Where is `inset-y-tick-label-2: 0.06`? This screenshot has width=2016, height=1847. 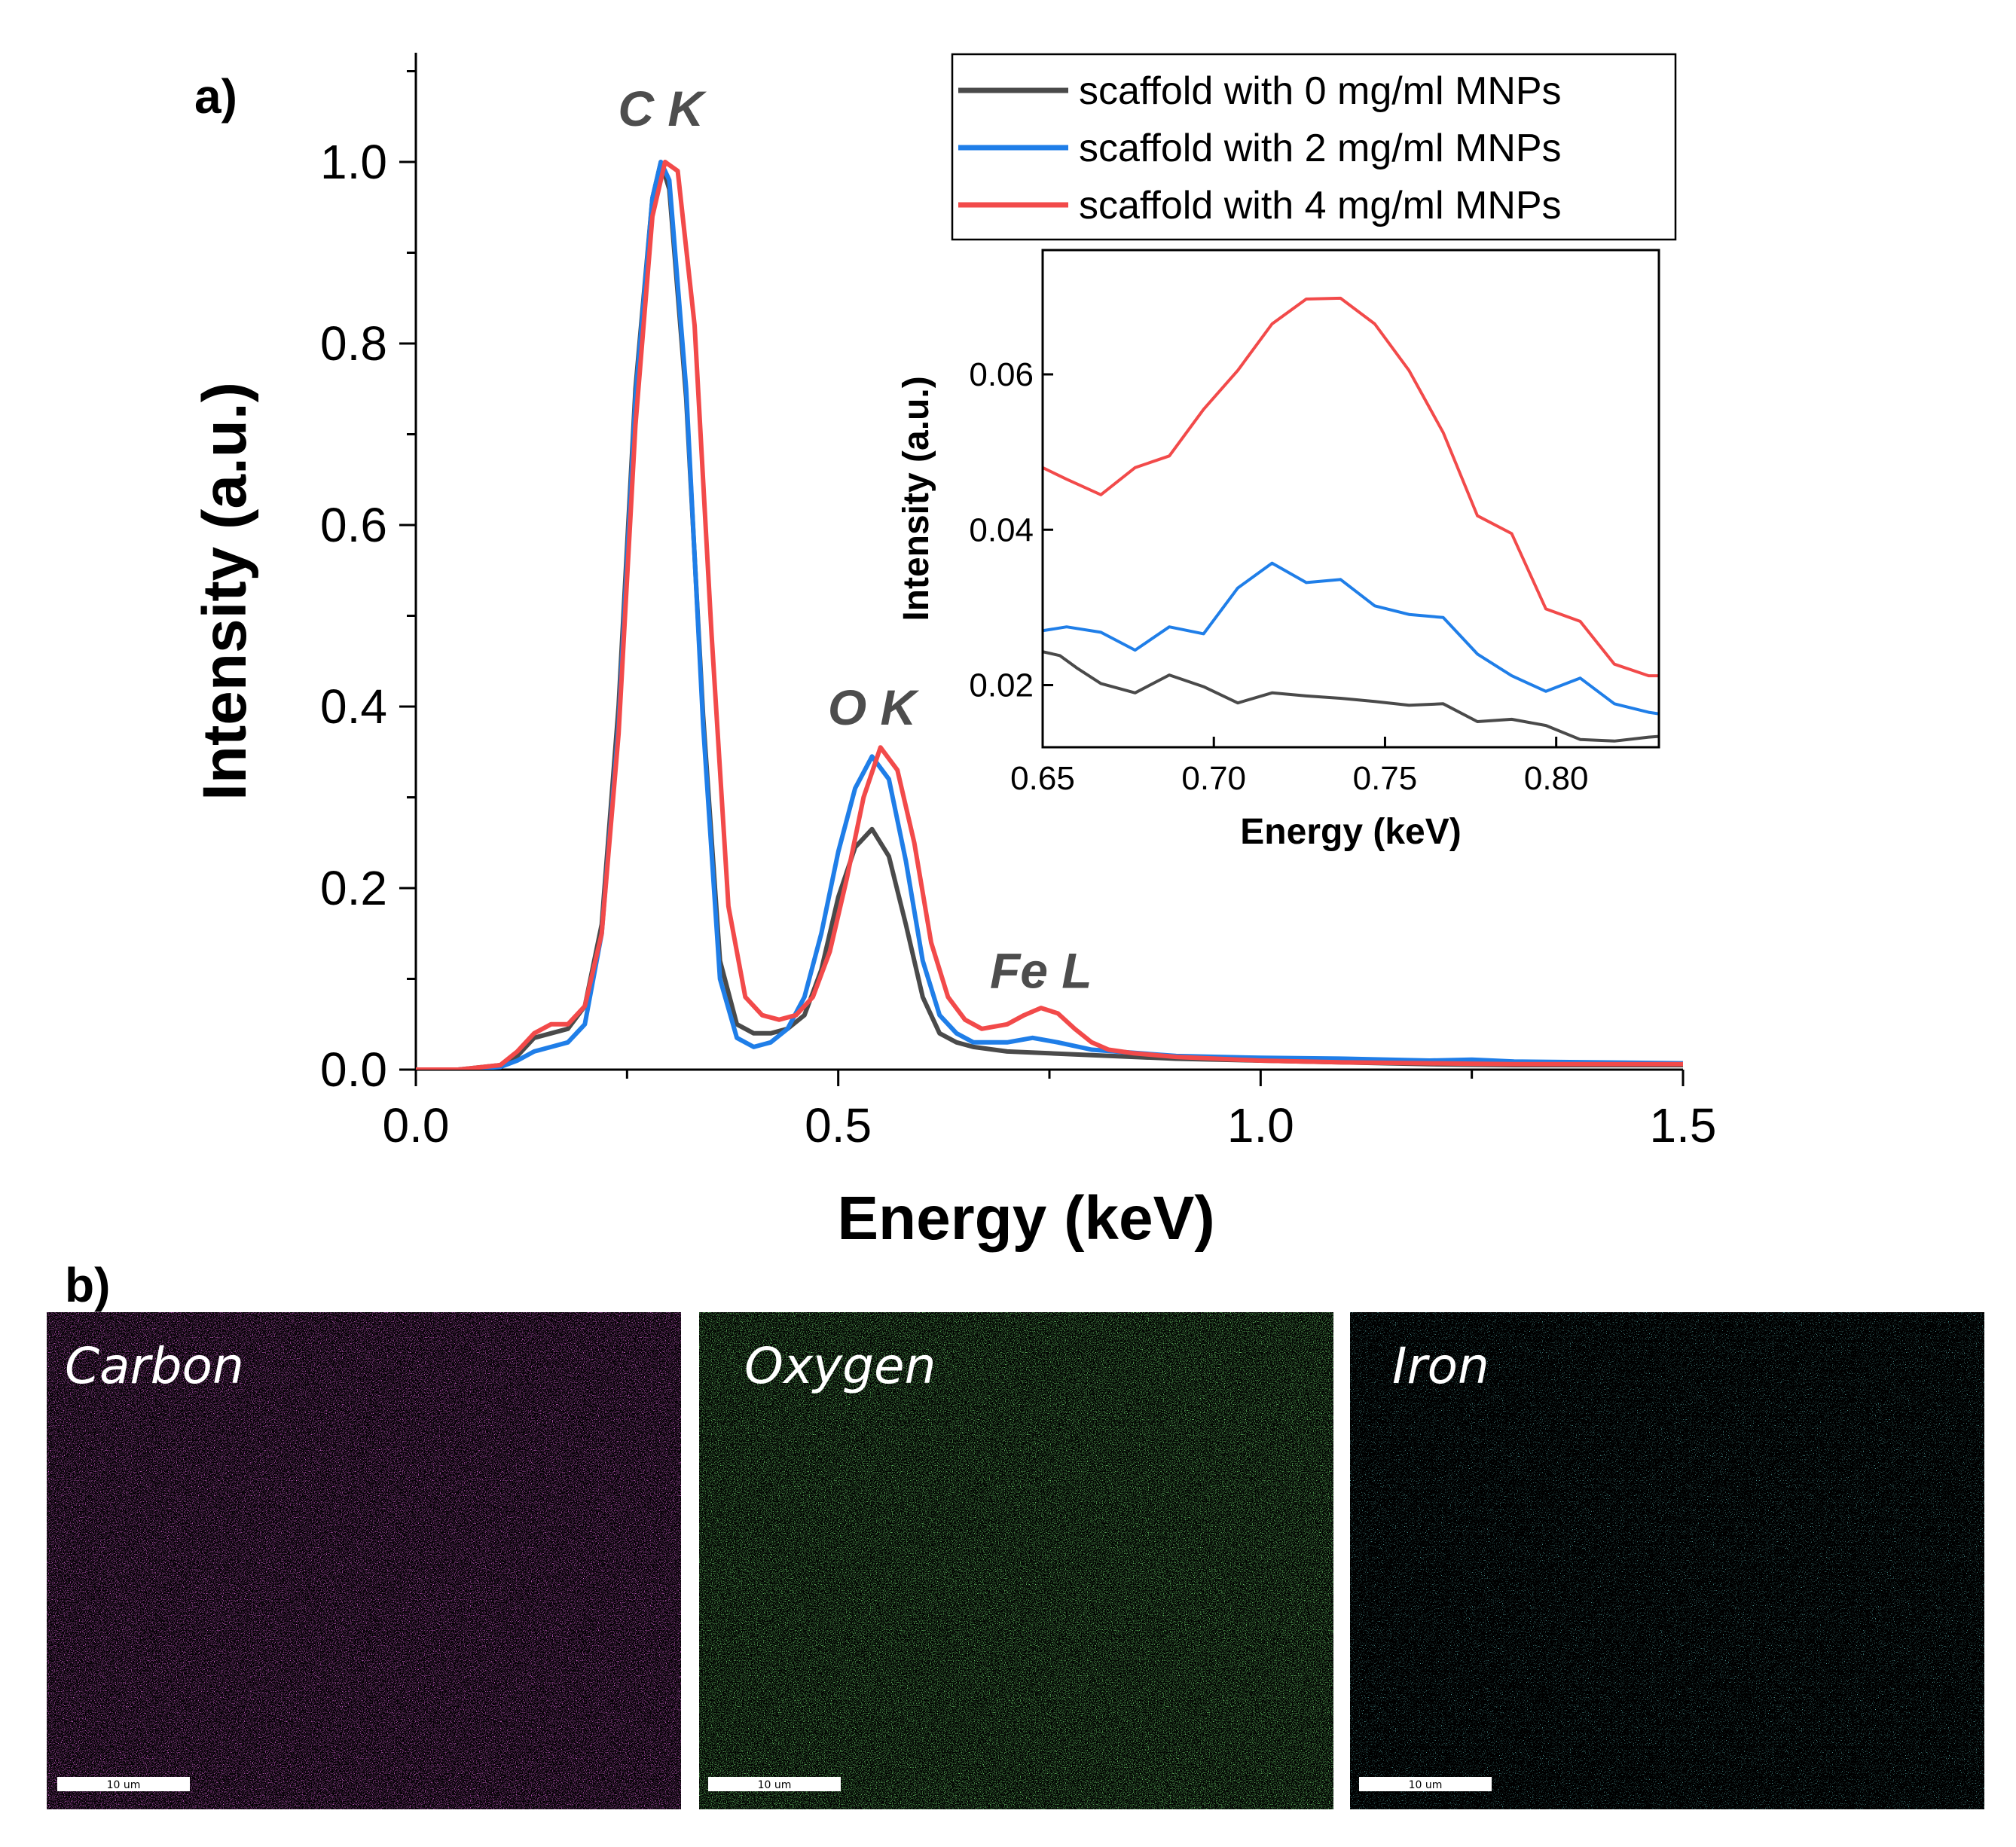 inset-y-tick-label-2: 0.06 is located at coordinates (1001, 374).